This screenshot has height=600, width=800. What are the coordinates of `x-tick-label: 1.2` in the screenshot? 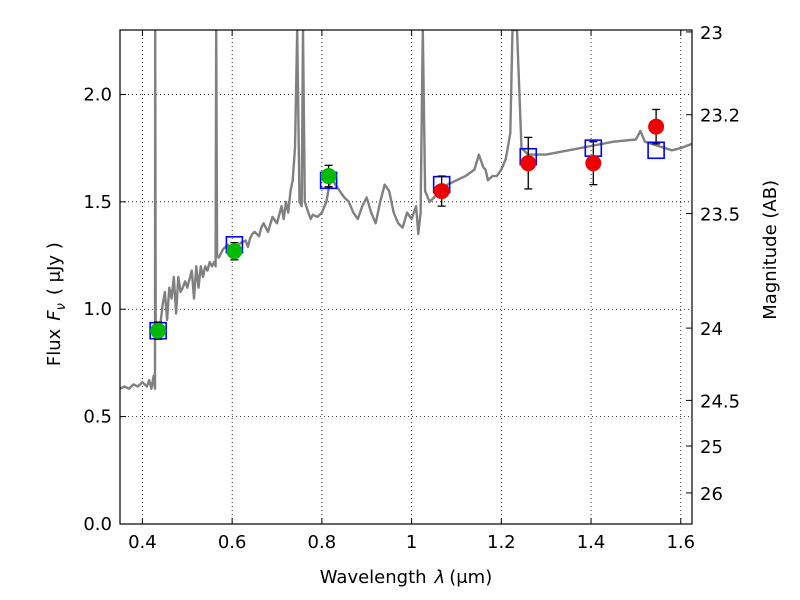 It's located at (501, 542).